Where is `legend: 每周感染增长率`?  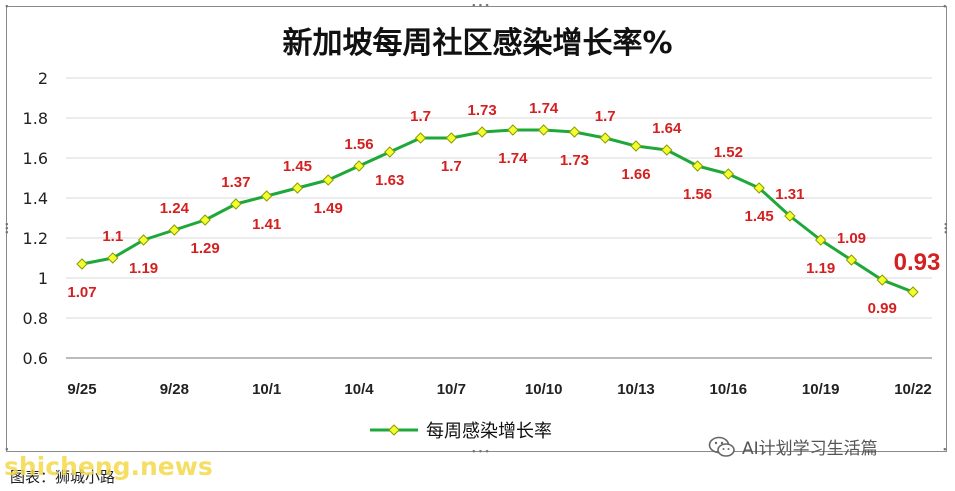 legend: 每周感染增长率 is located at coordinates (461, 430).